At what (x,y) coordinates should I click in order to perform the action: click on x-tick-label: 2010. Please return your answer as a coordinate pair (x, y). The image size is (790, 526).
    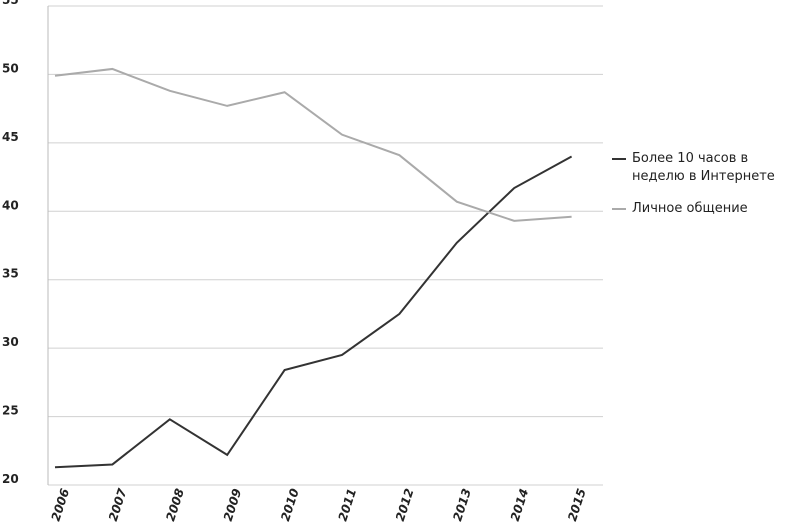
    Looking at the image, I should click on (290, 505).